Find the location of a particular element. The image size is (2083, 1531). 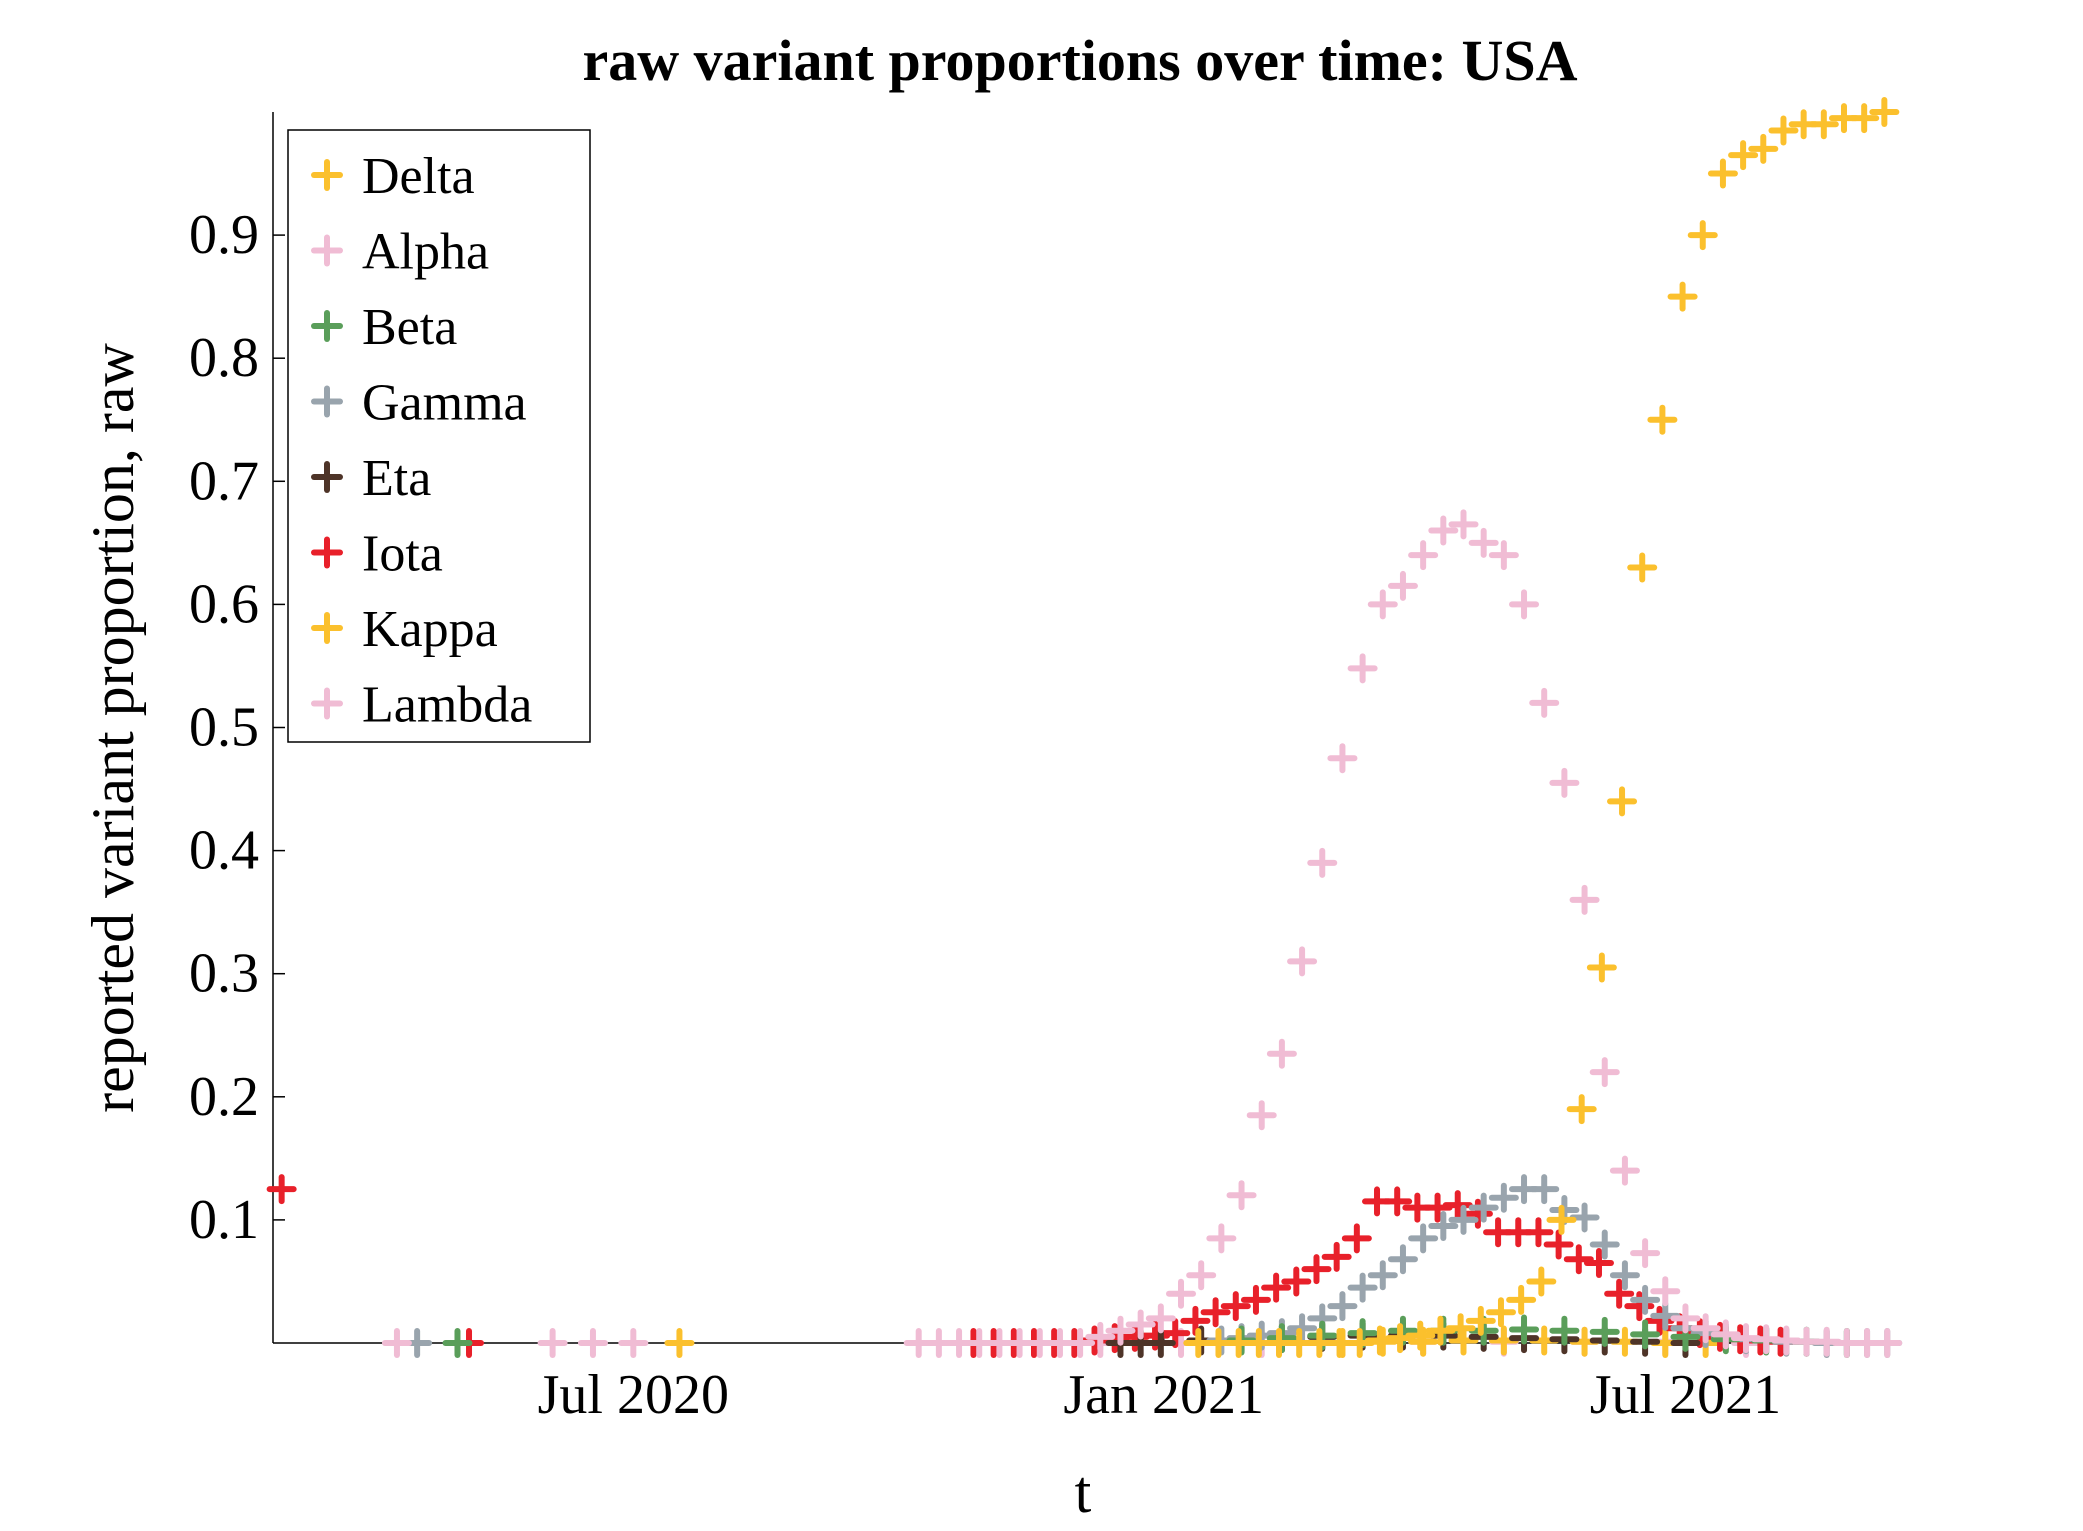

y-tick-label: 0.2 is located at coordinates (224, 1097).